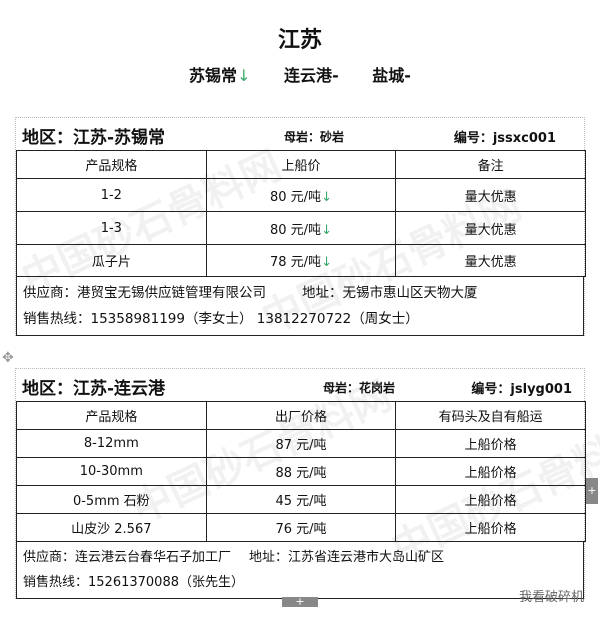  What do you see at coordinates (111, 499) in the screenshot?
I see `table-cell: 0-5mm 石粉` at bounding box center [111, 499].